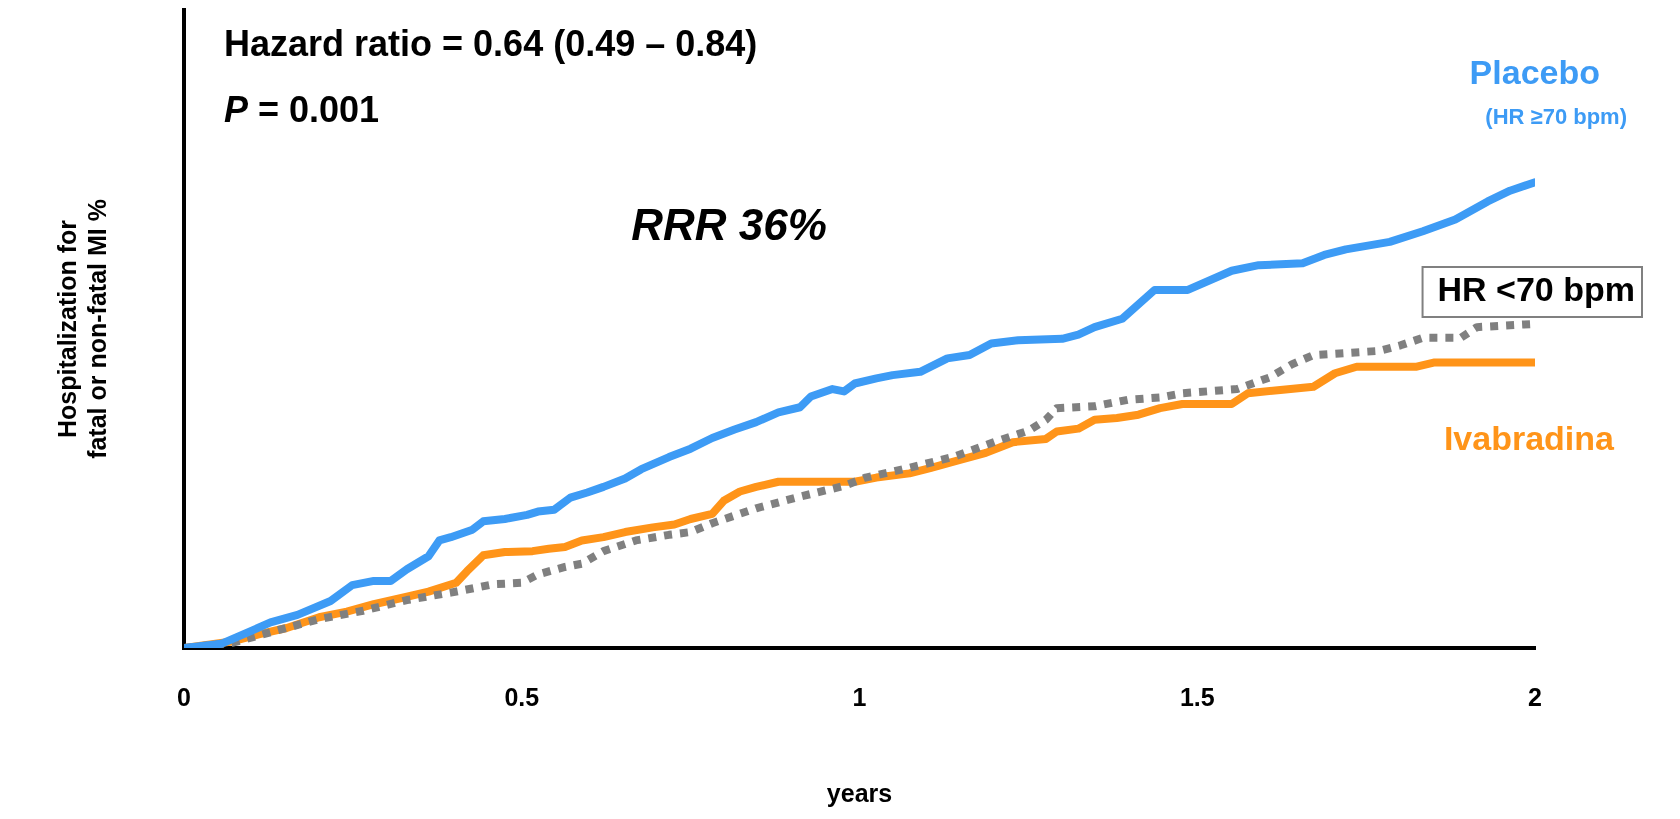 The image size is (1680, 819). I want to click on y-axis-title: Hospitalization for fatal or non-fatal MI %, so click(81, 329).